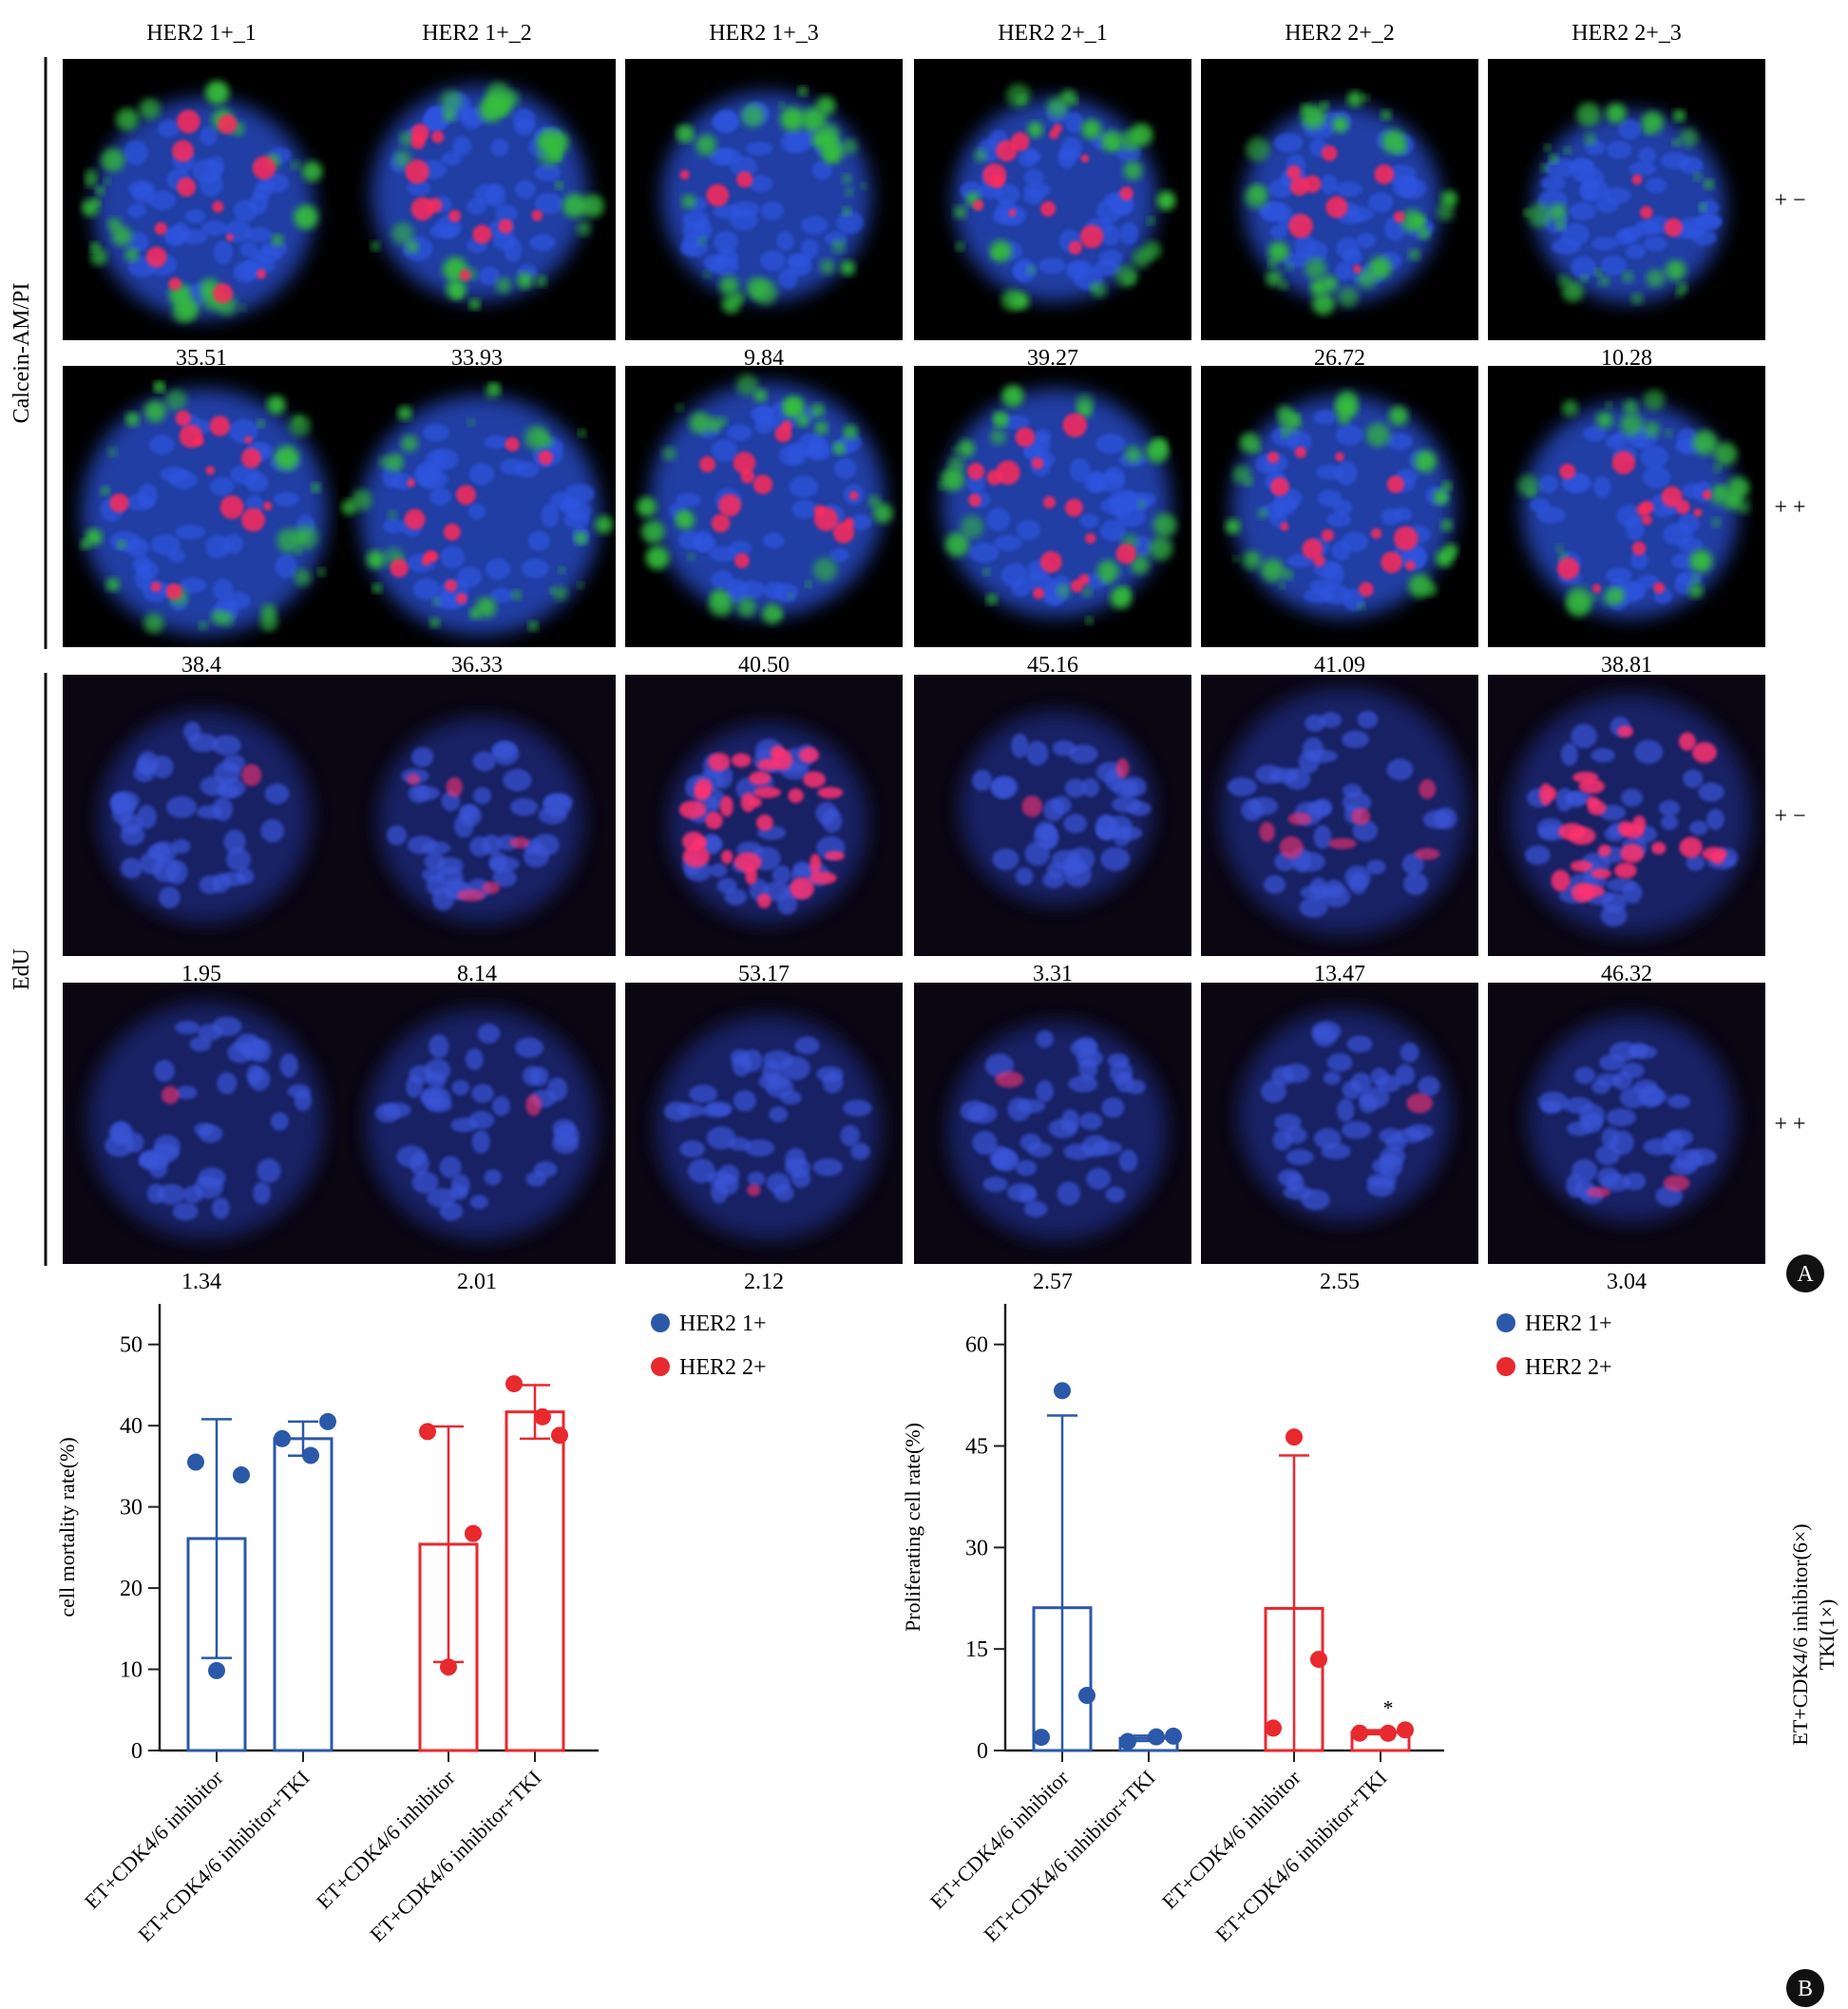 This screenshot has width=1848, height=2009. What do you see at coordinates (132, 1345) in the screenshot?
I see `y-tick-label: 50` at bounding box center [132, 1345].